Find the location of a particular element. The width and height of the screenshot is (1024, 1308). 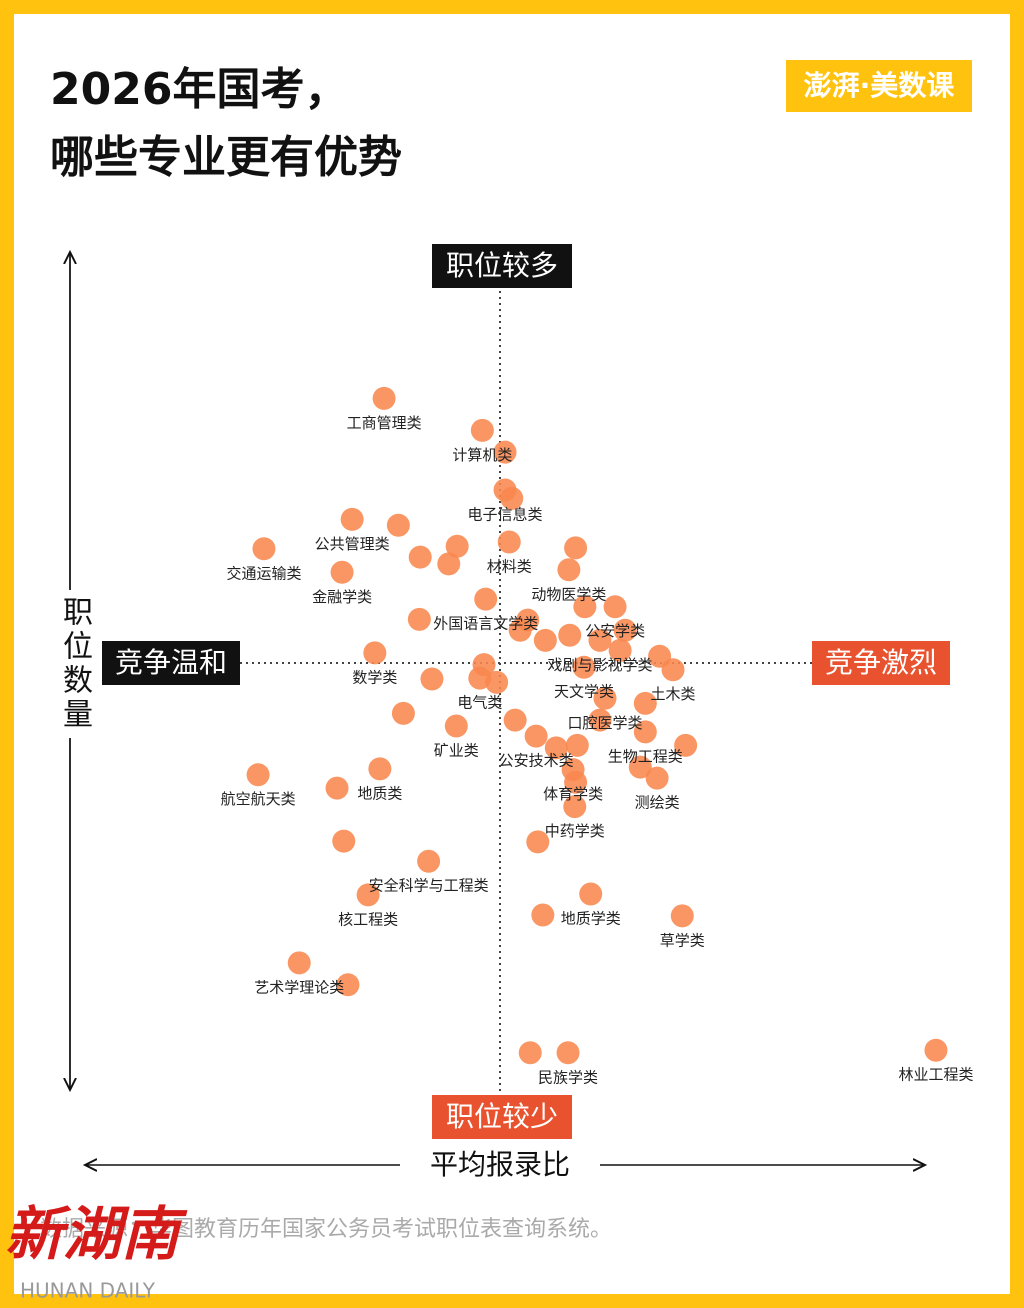

point-label: 公安学类 is located at coordinates (615, 631).